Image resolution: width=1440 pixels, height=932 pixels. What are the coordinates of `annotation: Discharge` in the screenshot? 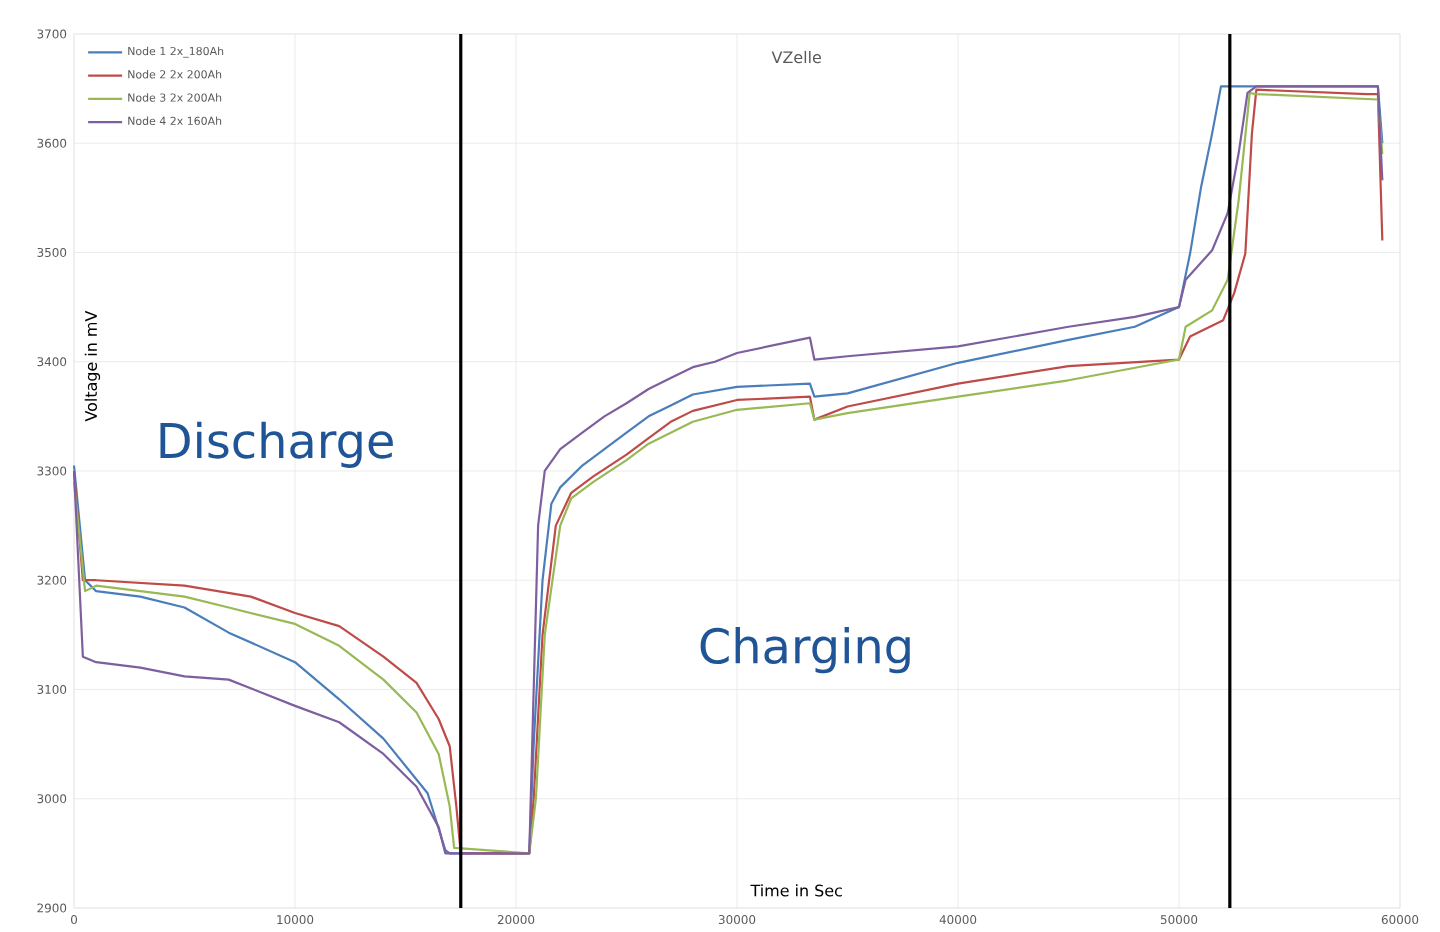 It's located at (276, 444).